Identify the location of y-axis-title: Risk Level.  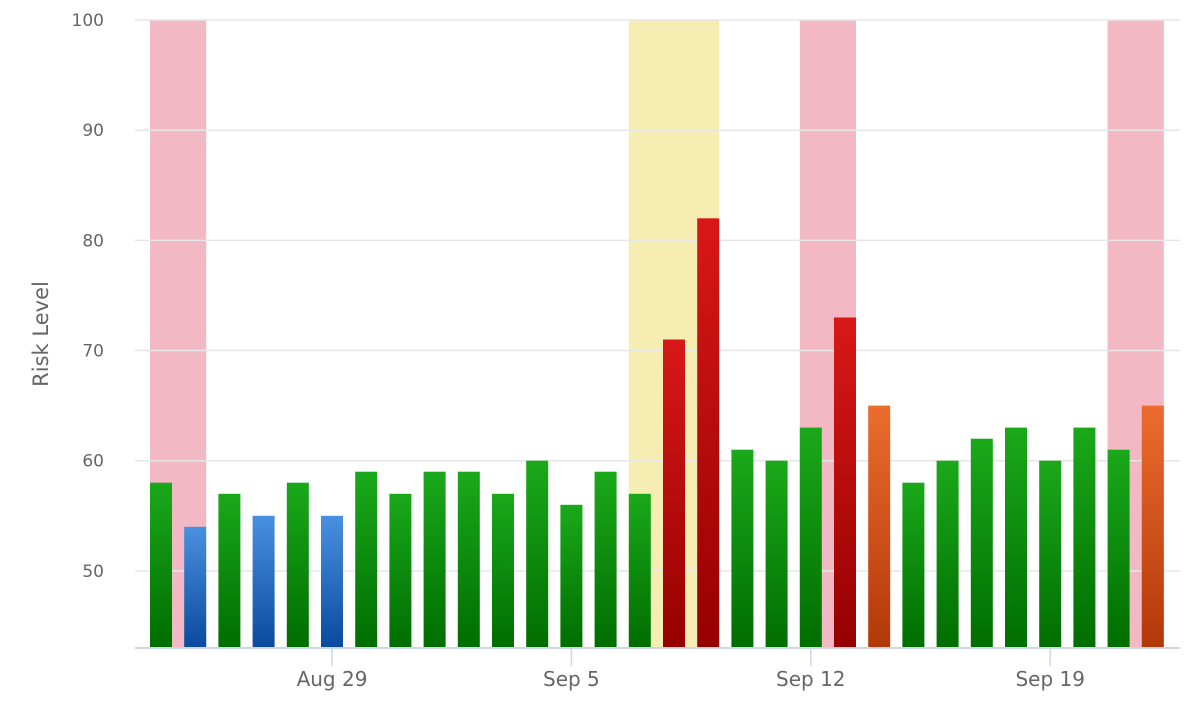
(41, 334).